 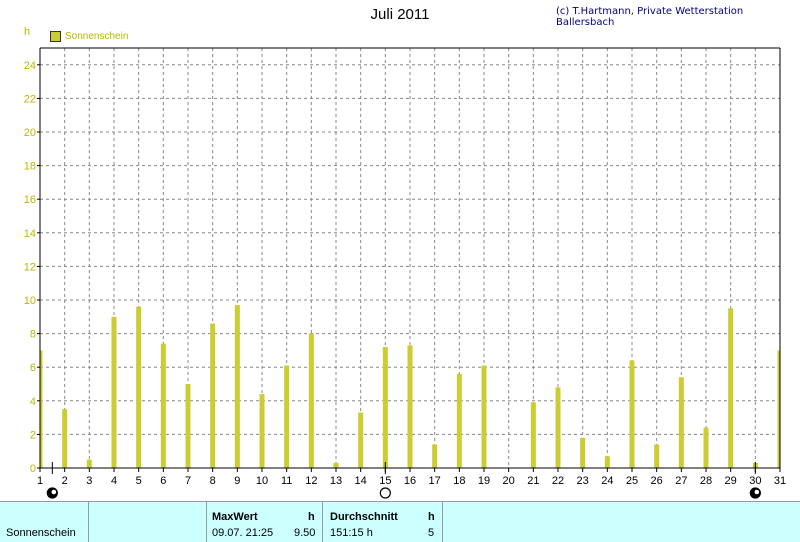 I want to click on max-unit: h, so click(x=311, y=517).